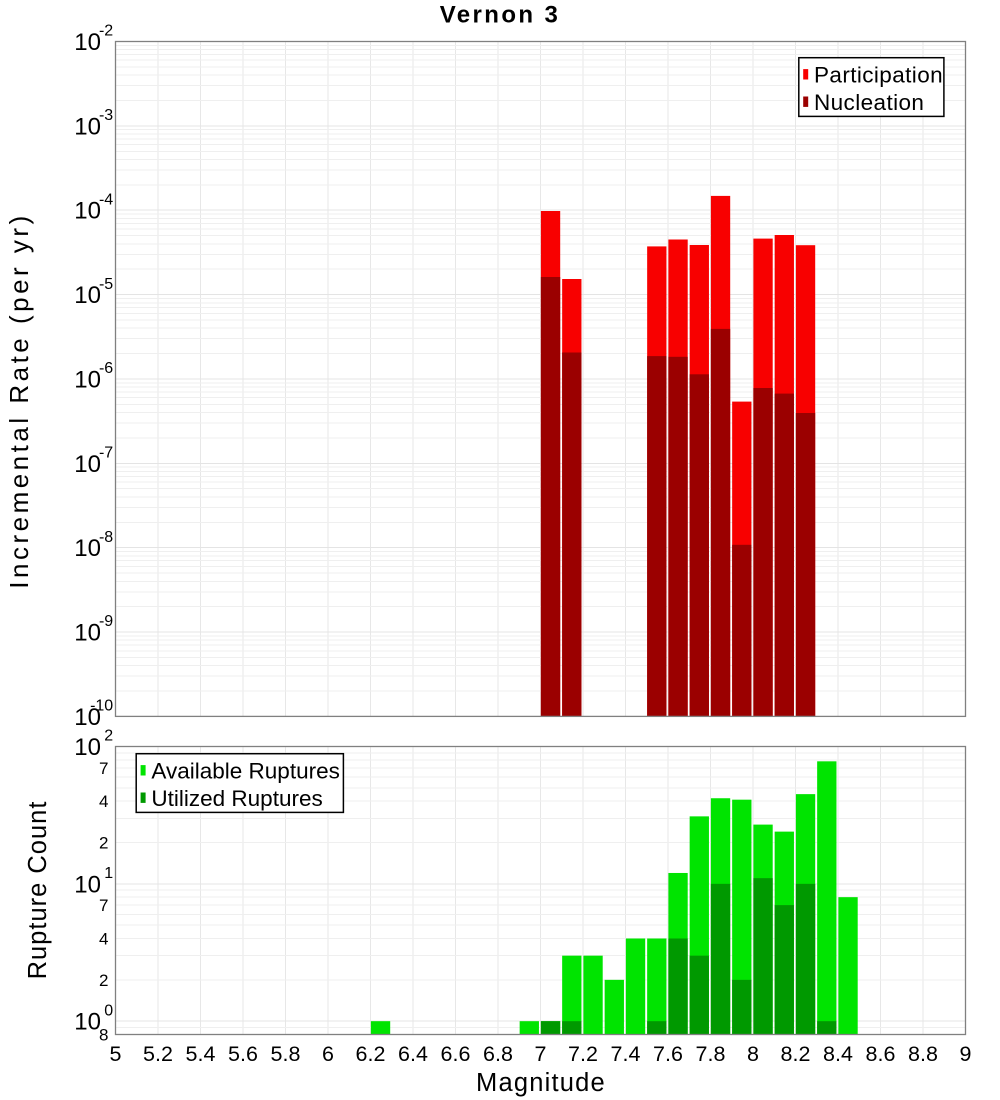 This screenshot has height=1100, width=1000. What do you see at coordinates (869, 102) in the screenshot?
I see `svg-text: Nucleation` at bounding box center [869, 102].